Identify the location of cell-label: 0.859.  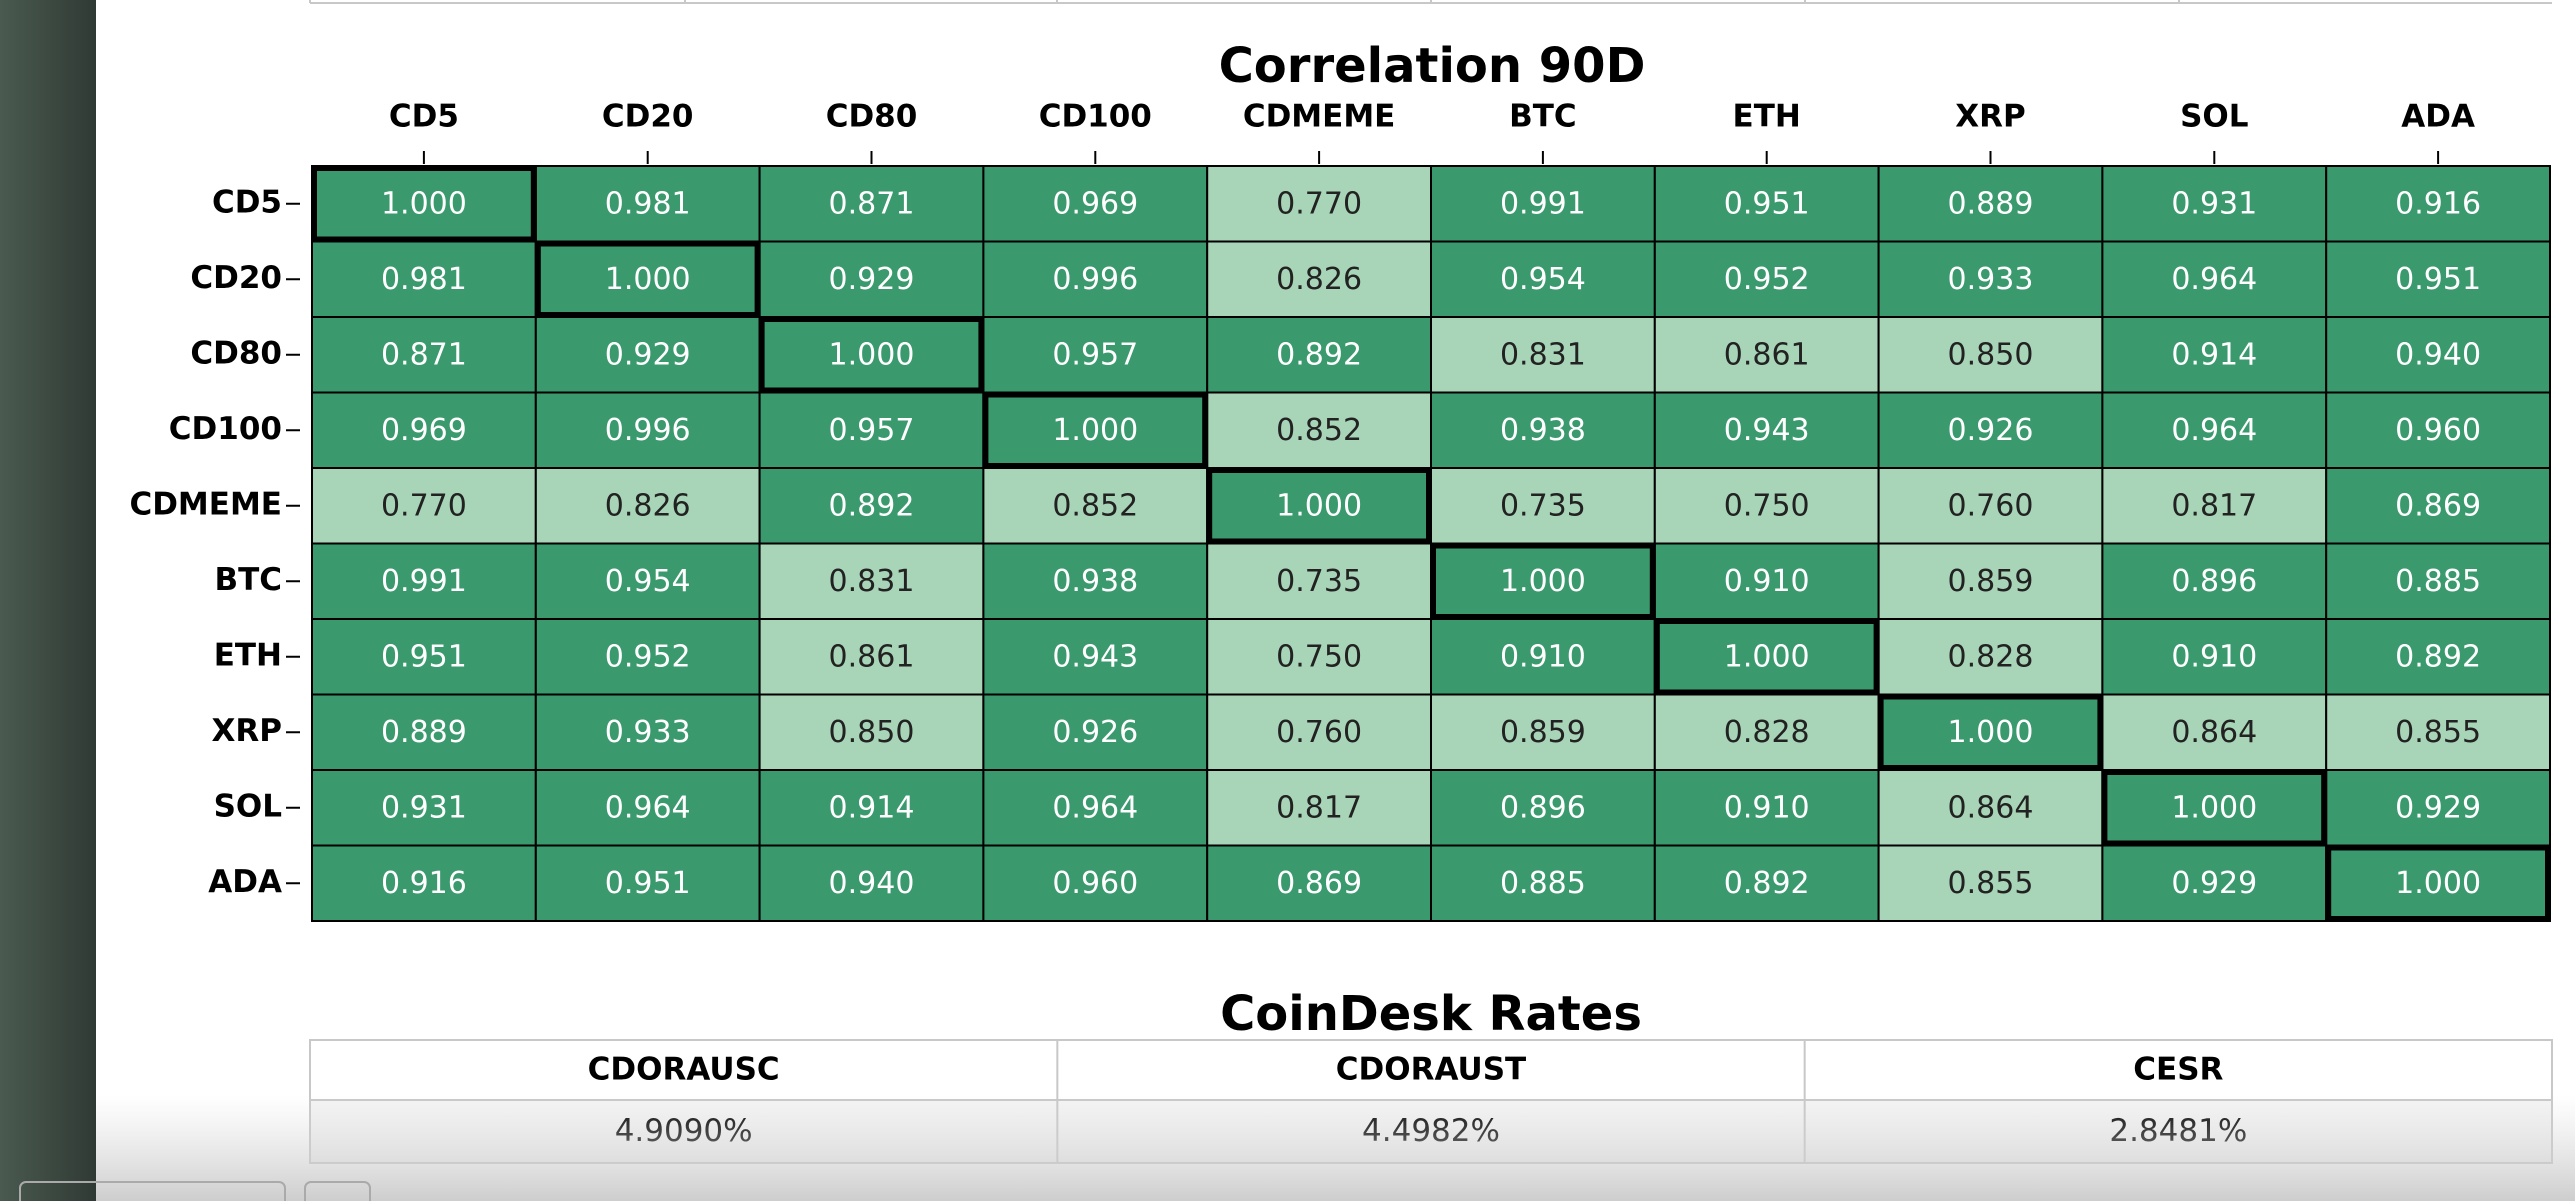
(1991, 581).